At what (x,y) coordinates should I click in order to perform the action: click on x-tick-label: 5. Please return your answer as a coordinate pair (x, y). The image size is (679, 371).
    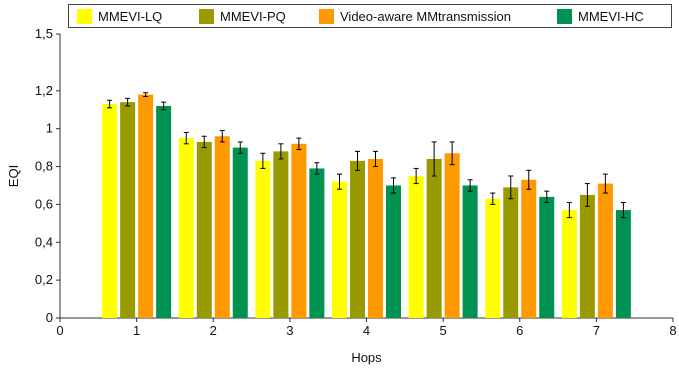
    Looking at the image, I should click on (443, 330).